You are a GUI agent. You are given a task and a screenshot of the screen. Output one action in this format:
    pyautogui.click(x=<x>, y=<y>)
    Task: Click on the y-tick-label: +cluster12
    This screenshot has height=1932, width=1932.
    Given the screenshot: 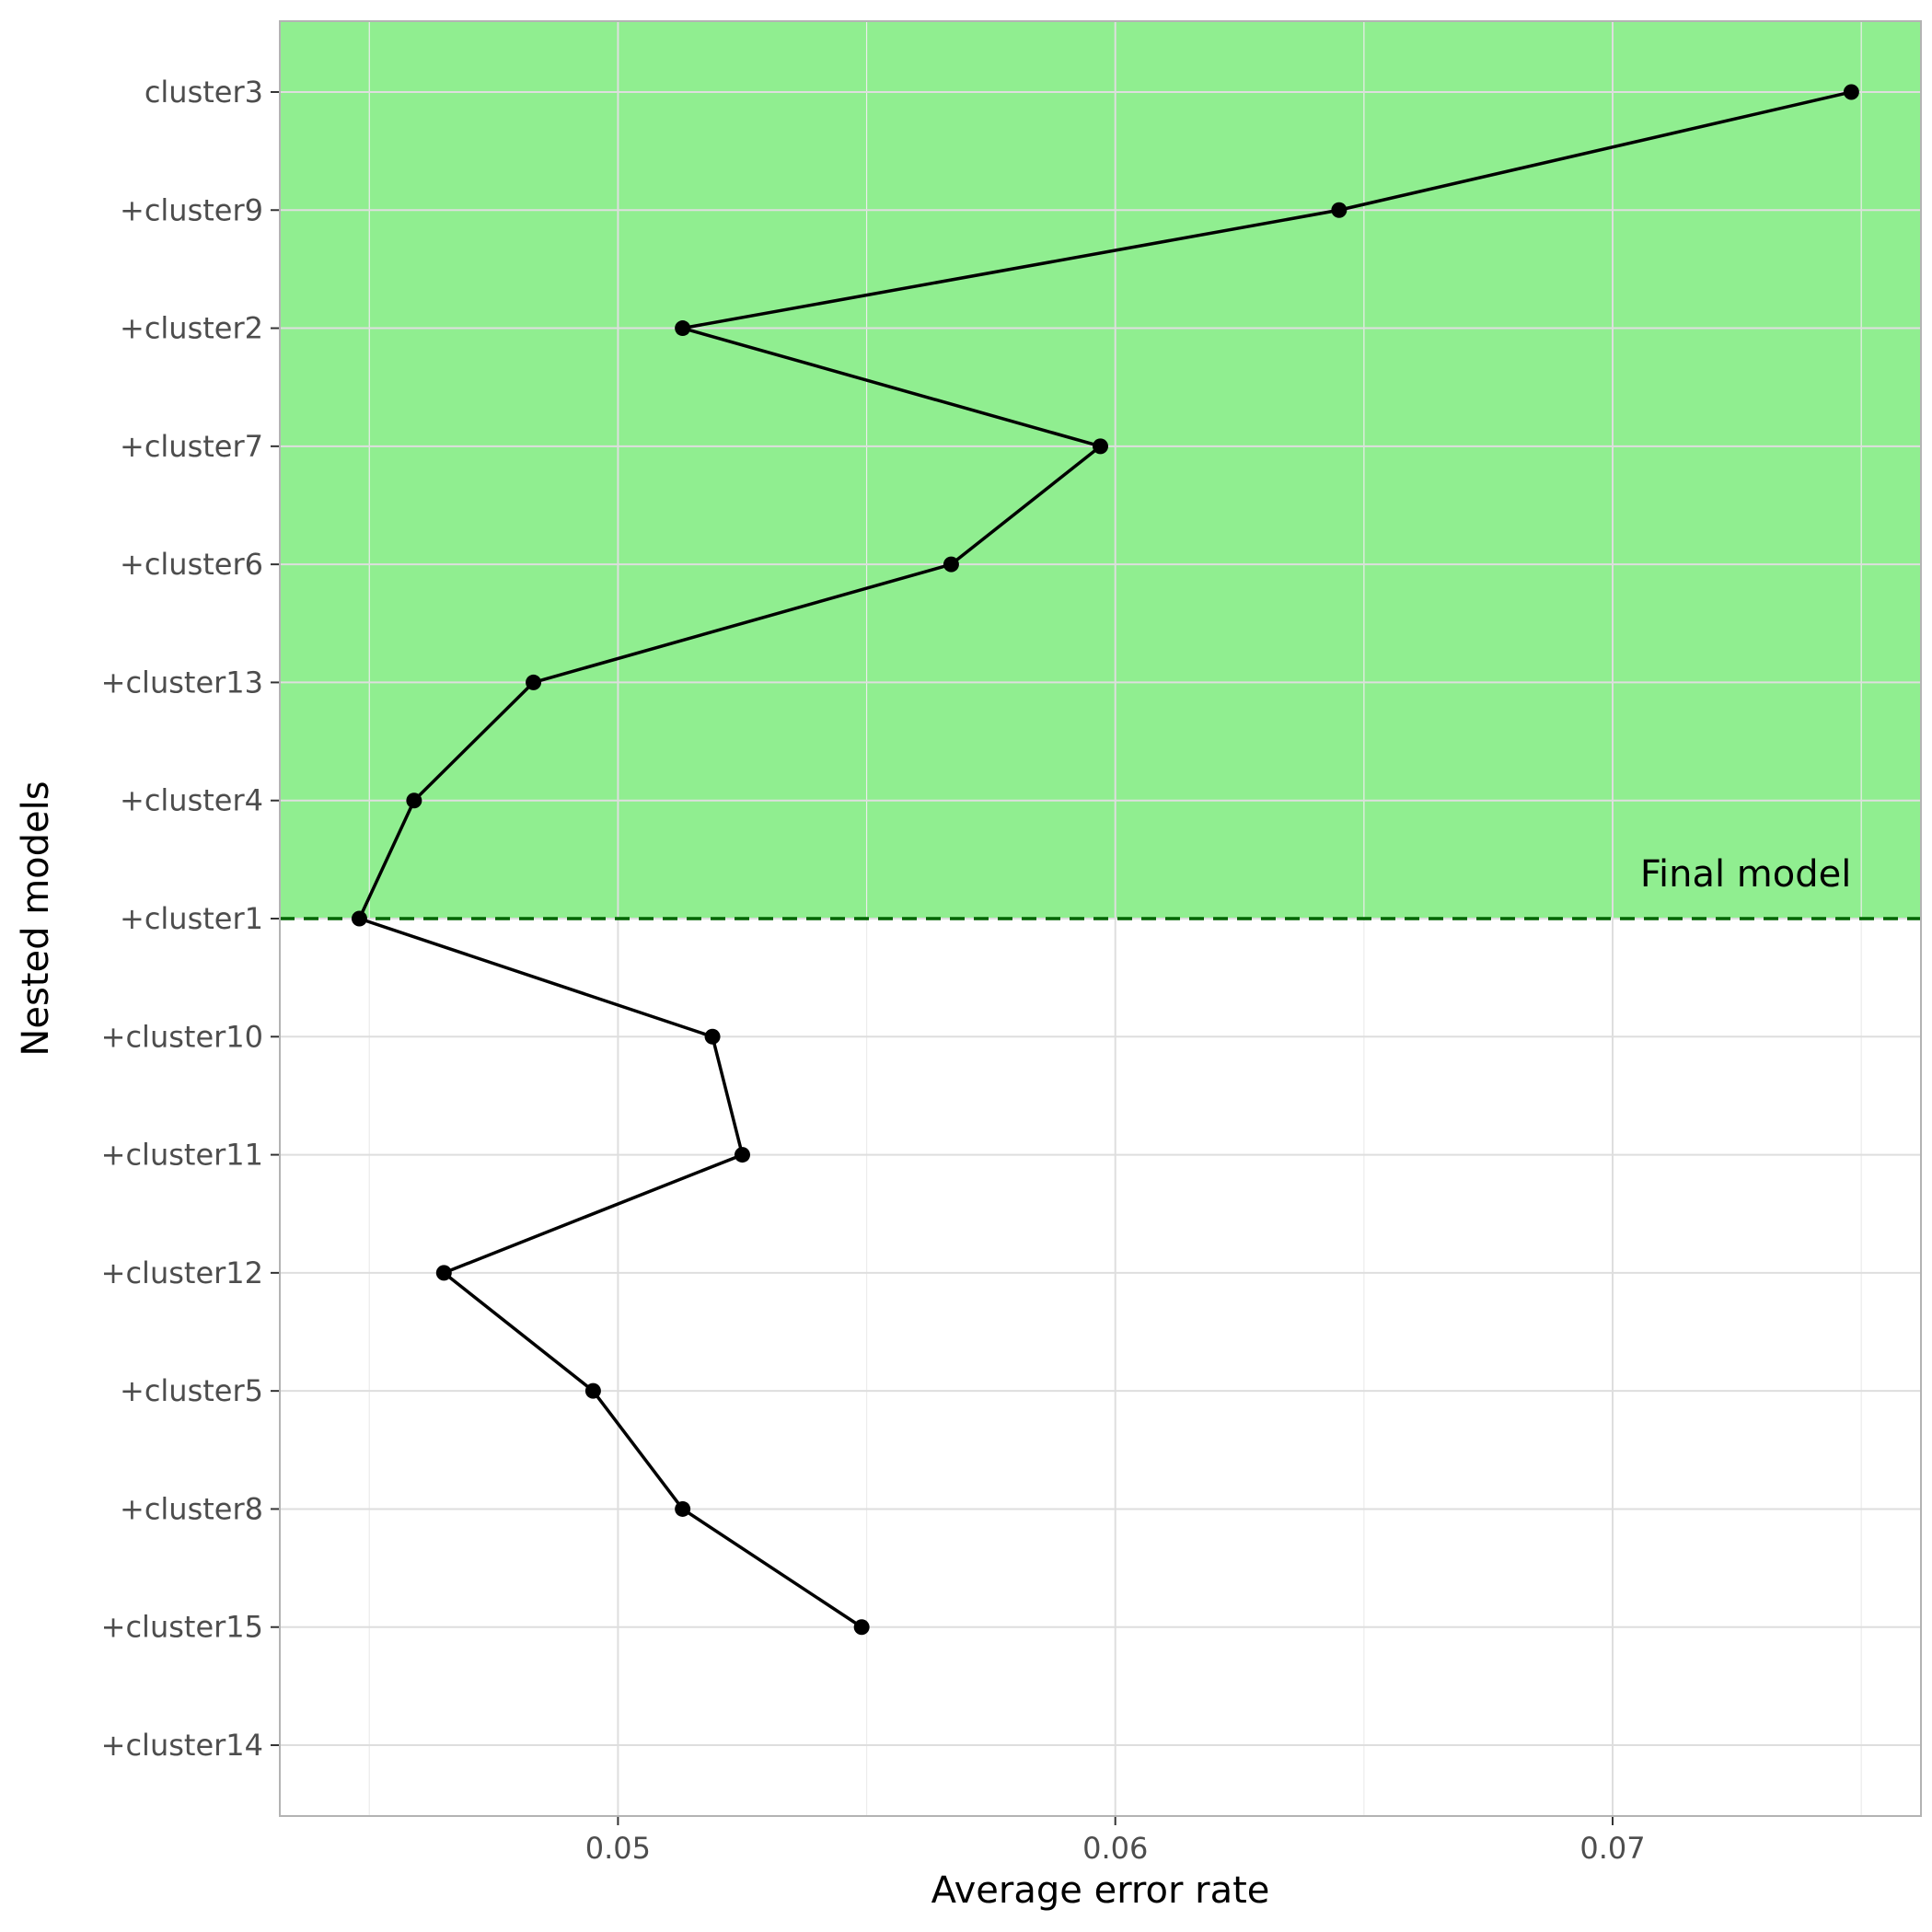 What is the action you would take?
    pyautogui.click(x=182, y=1273)
    